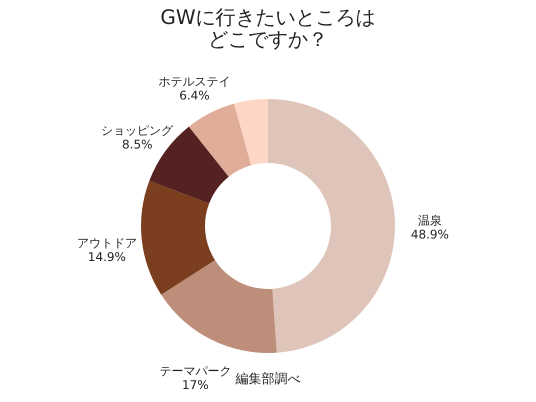 This screenshot has height=402, width=536. What do you see at coordinates (137, 130) in the screenshot?
I see `slice-label: ショッピング` at bounding box center [137, 130].